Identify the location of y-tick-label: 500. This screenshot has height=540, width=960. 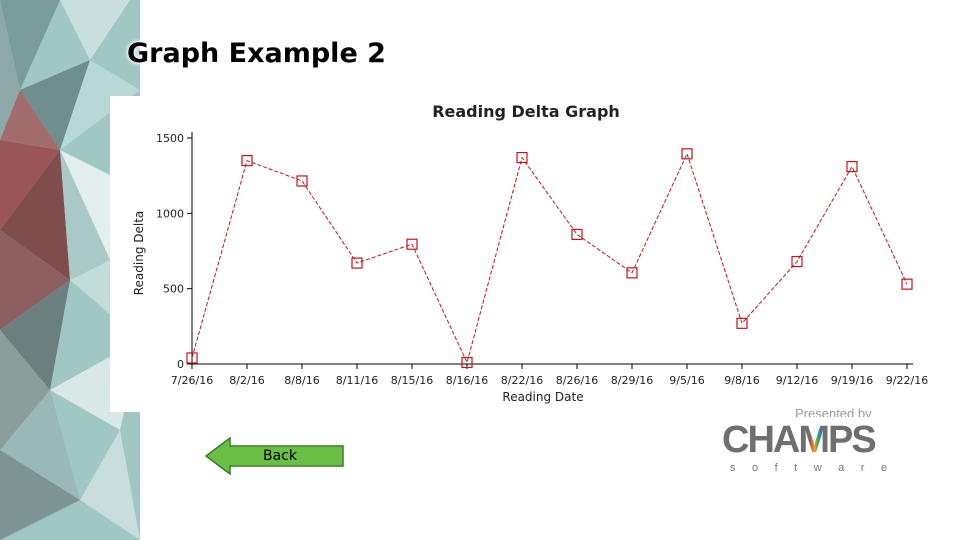
(173, 289).